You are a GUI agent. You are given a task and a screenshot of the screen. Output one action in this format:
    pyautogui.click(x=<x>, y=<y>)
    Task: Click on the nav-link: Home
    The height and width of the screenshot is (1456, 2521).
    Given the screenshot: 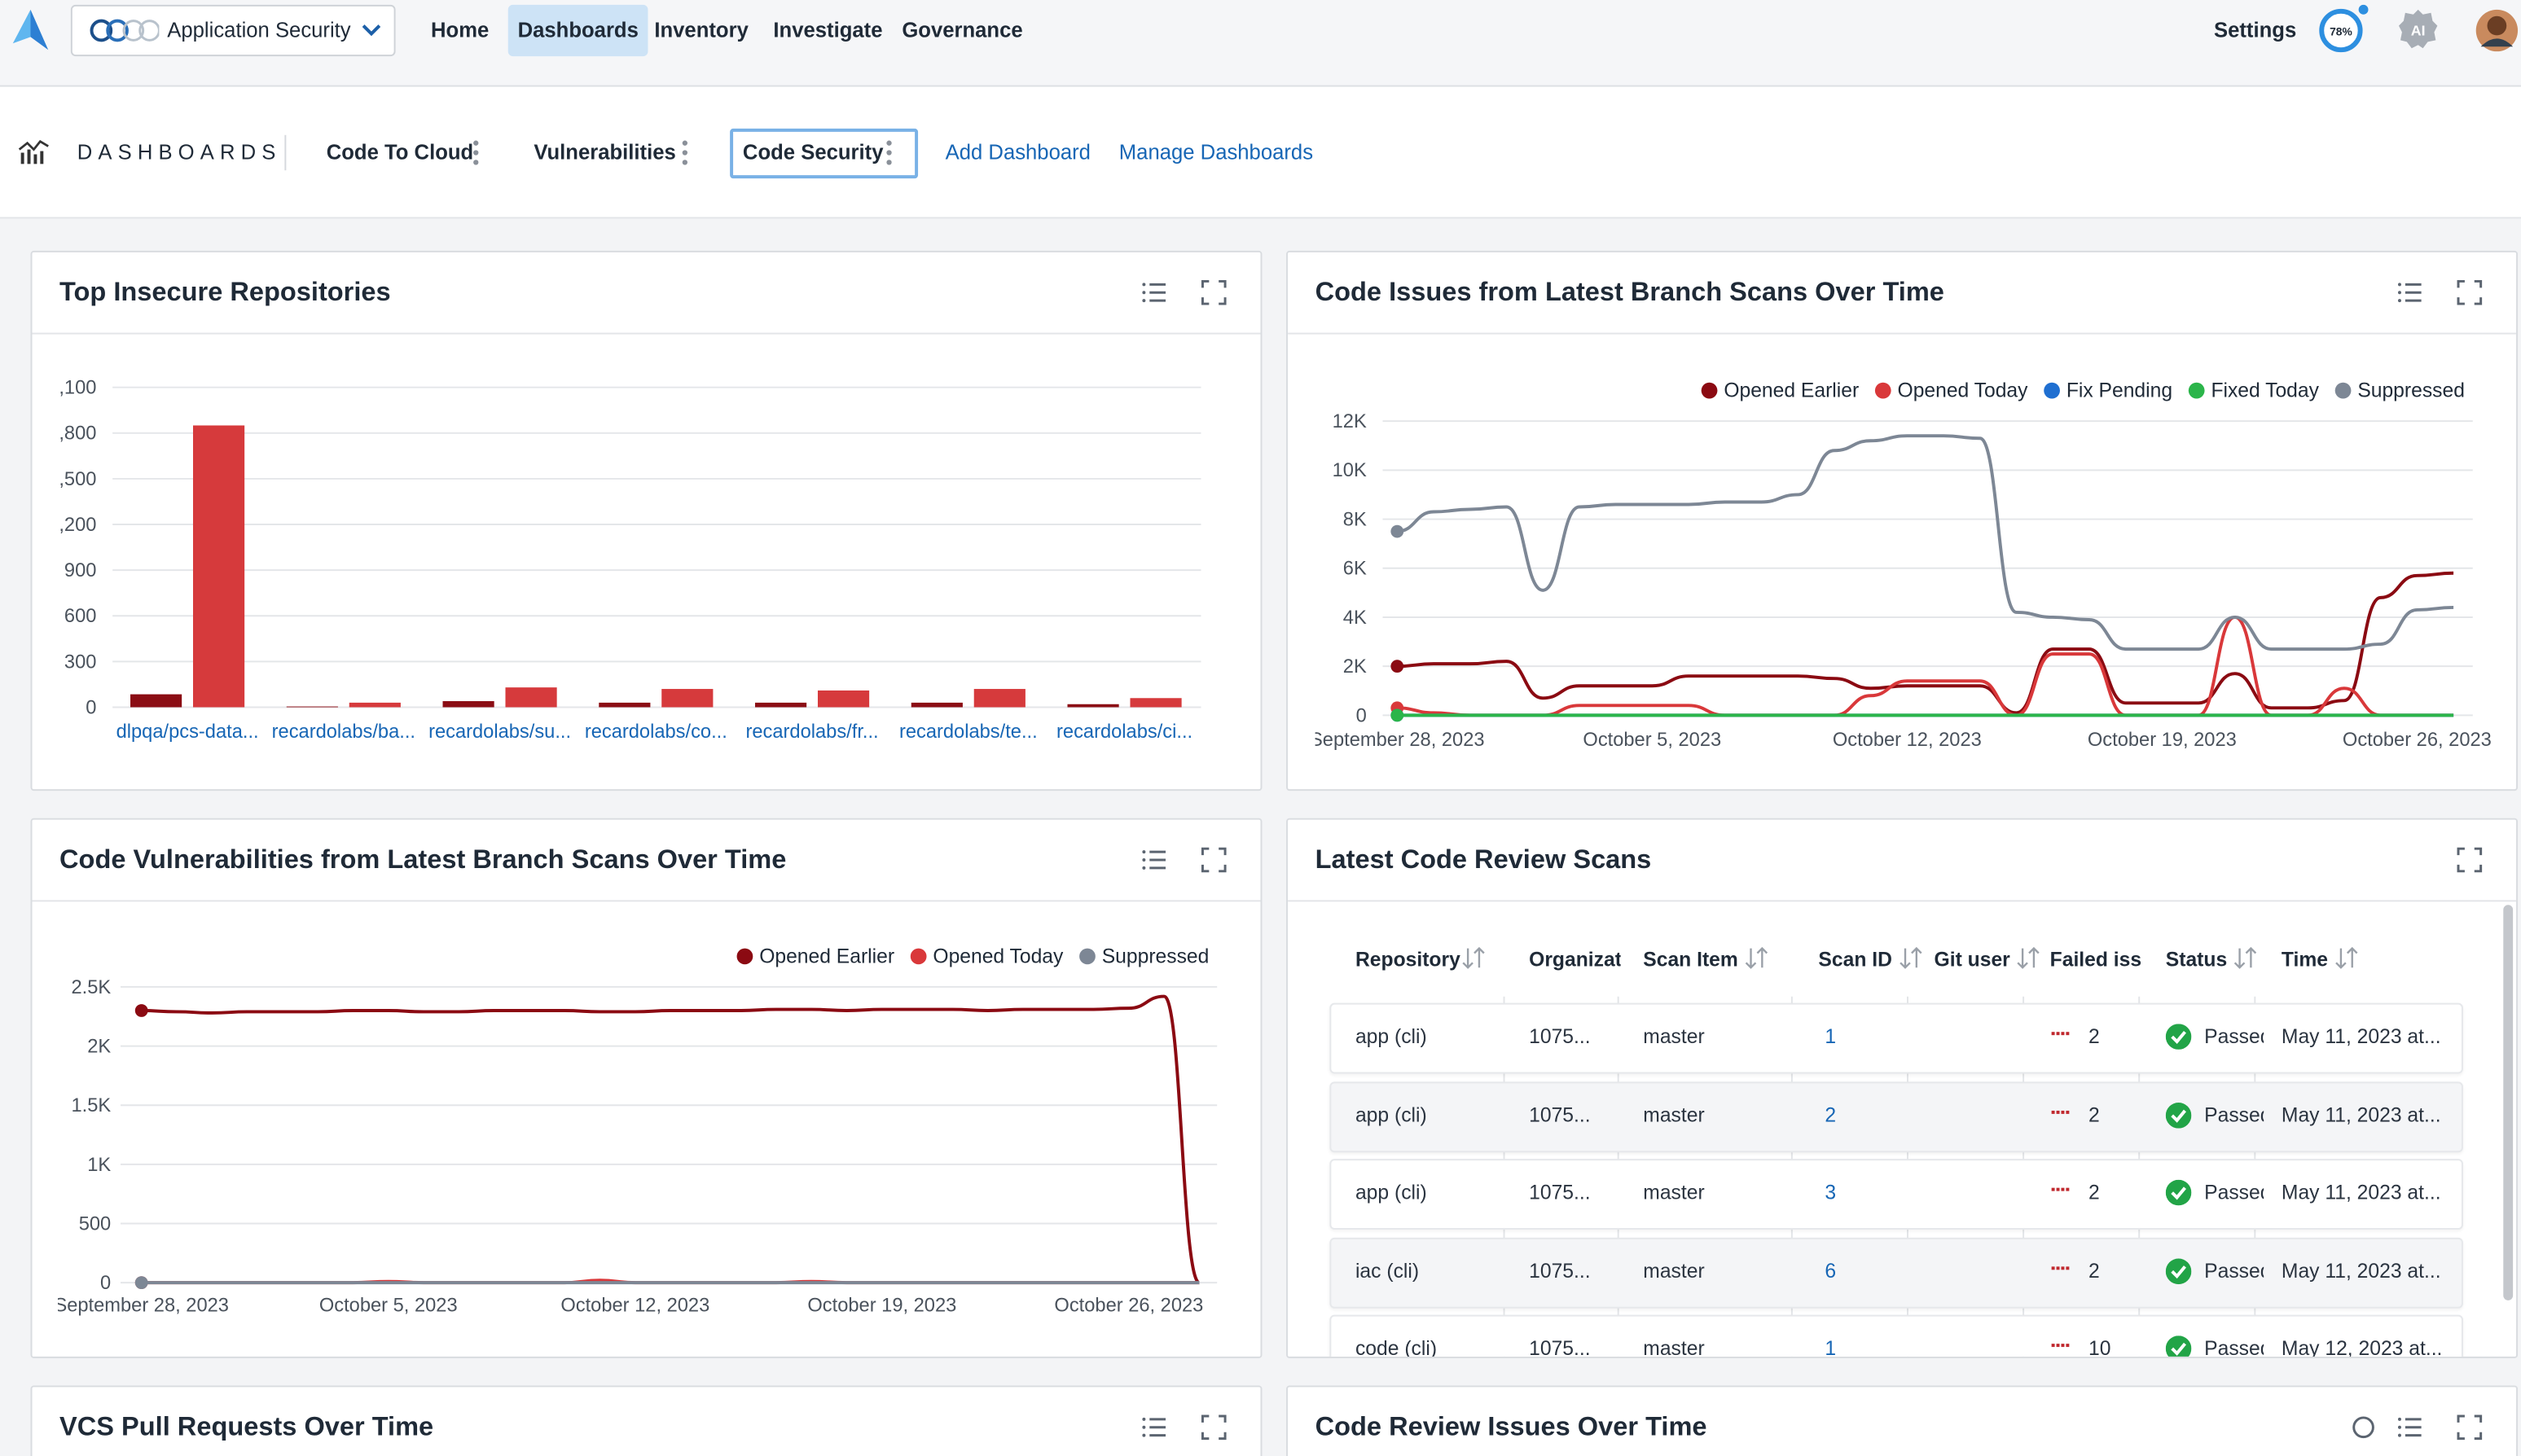 What is the action you would take?
    pyautogui.click(x=459, y=31)
    